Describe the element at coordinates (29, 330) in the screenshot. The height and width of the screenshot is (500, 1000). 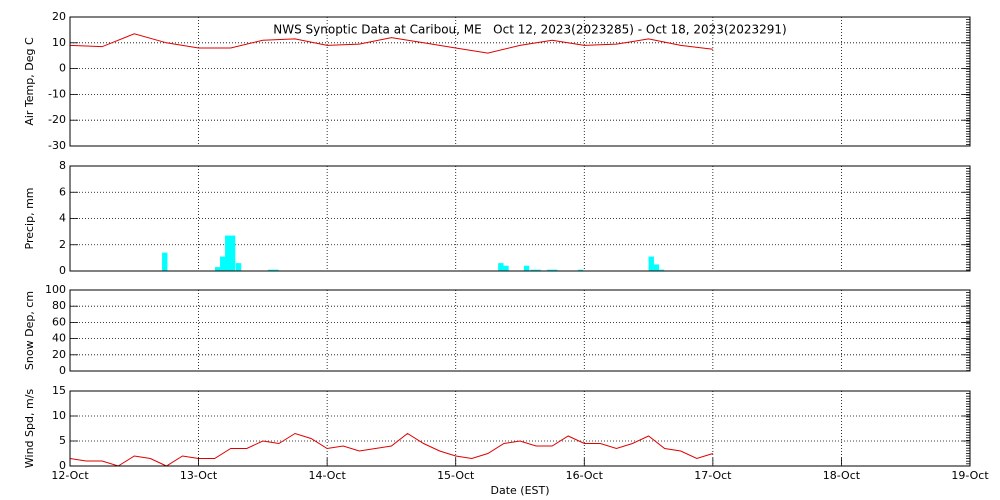
I see `y-axis-label: Snow Dep, cm` at that location.